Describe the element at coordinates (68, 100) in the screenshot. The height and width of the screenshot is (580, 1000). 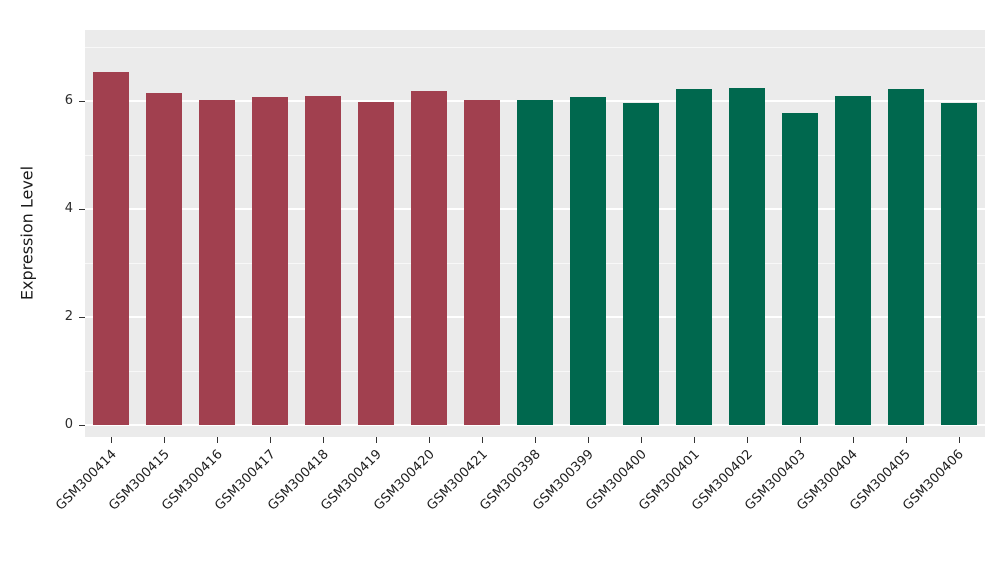
I see `y-tick-label: 6` at that location.